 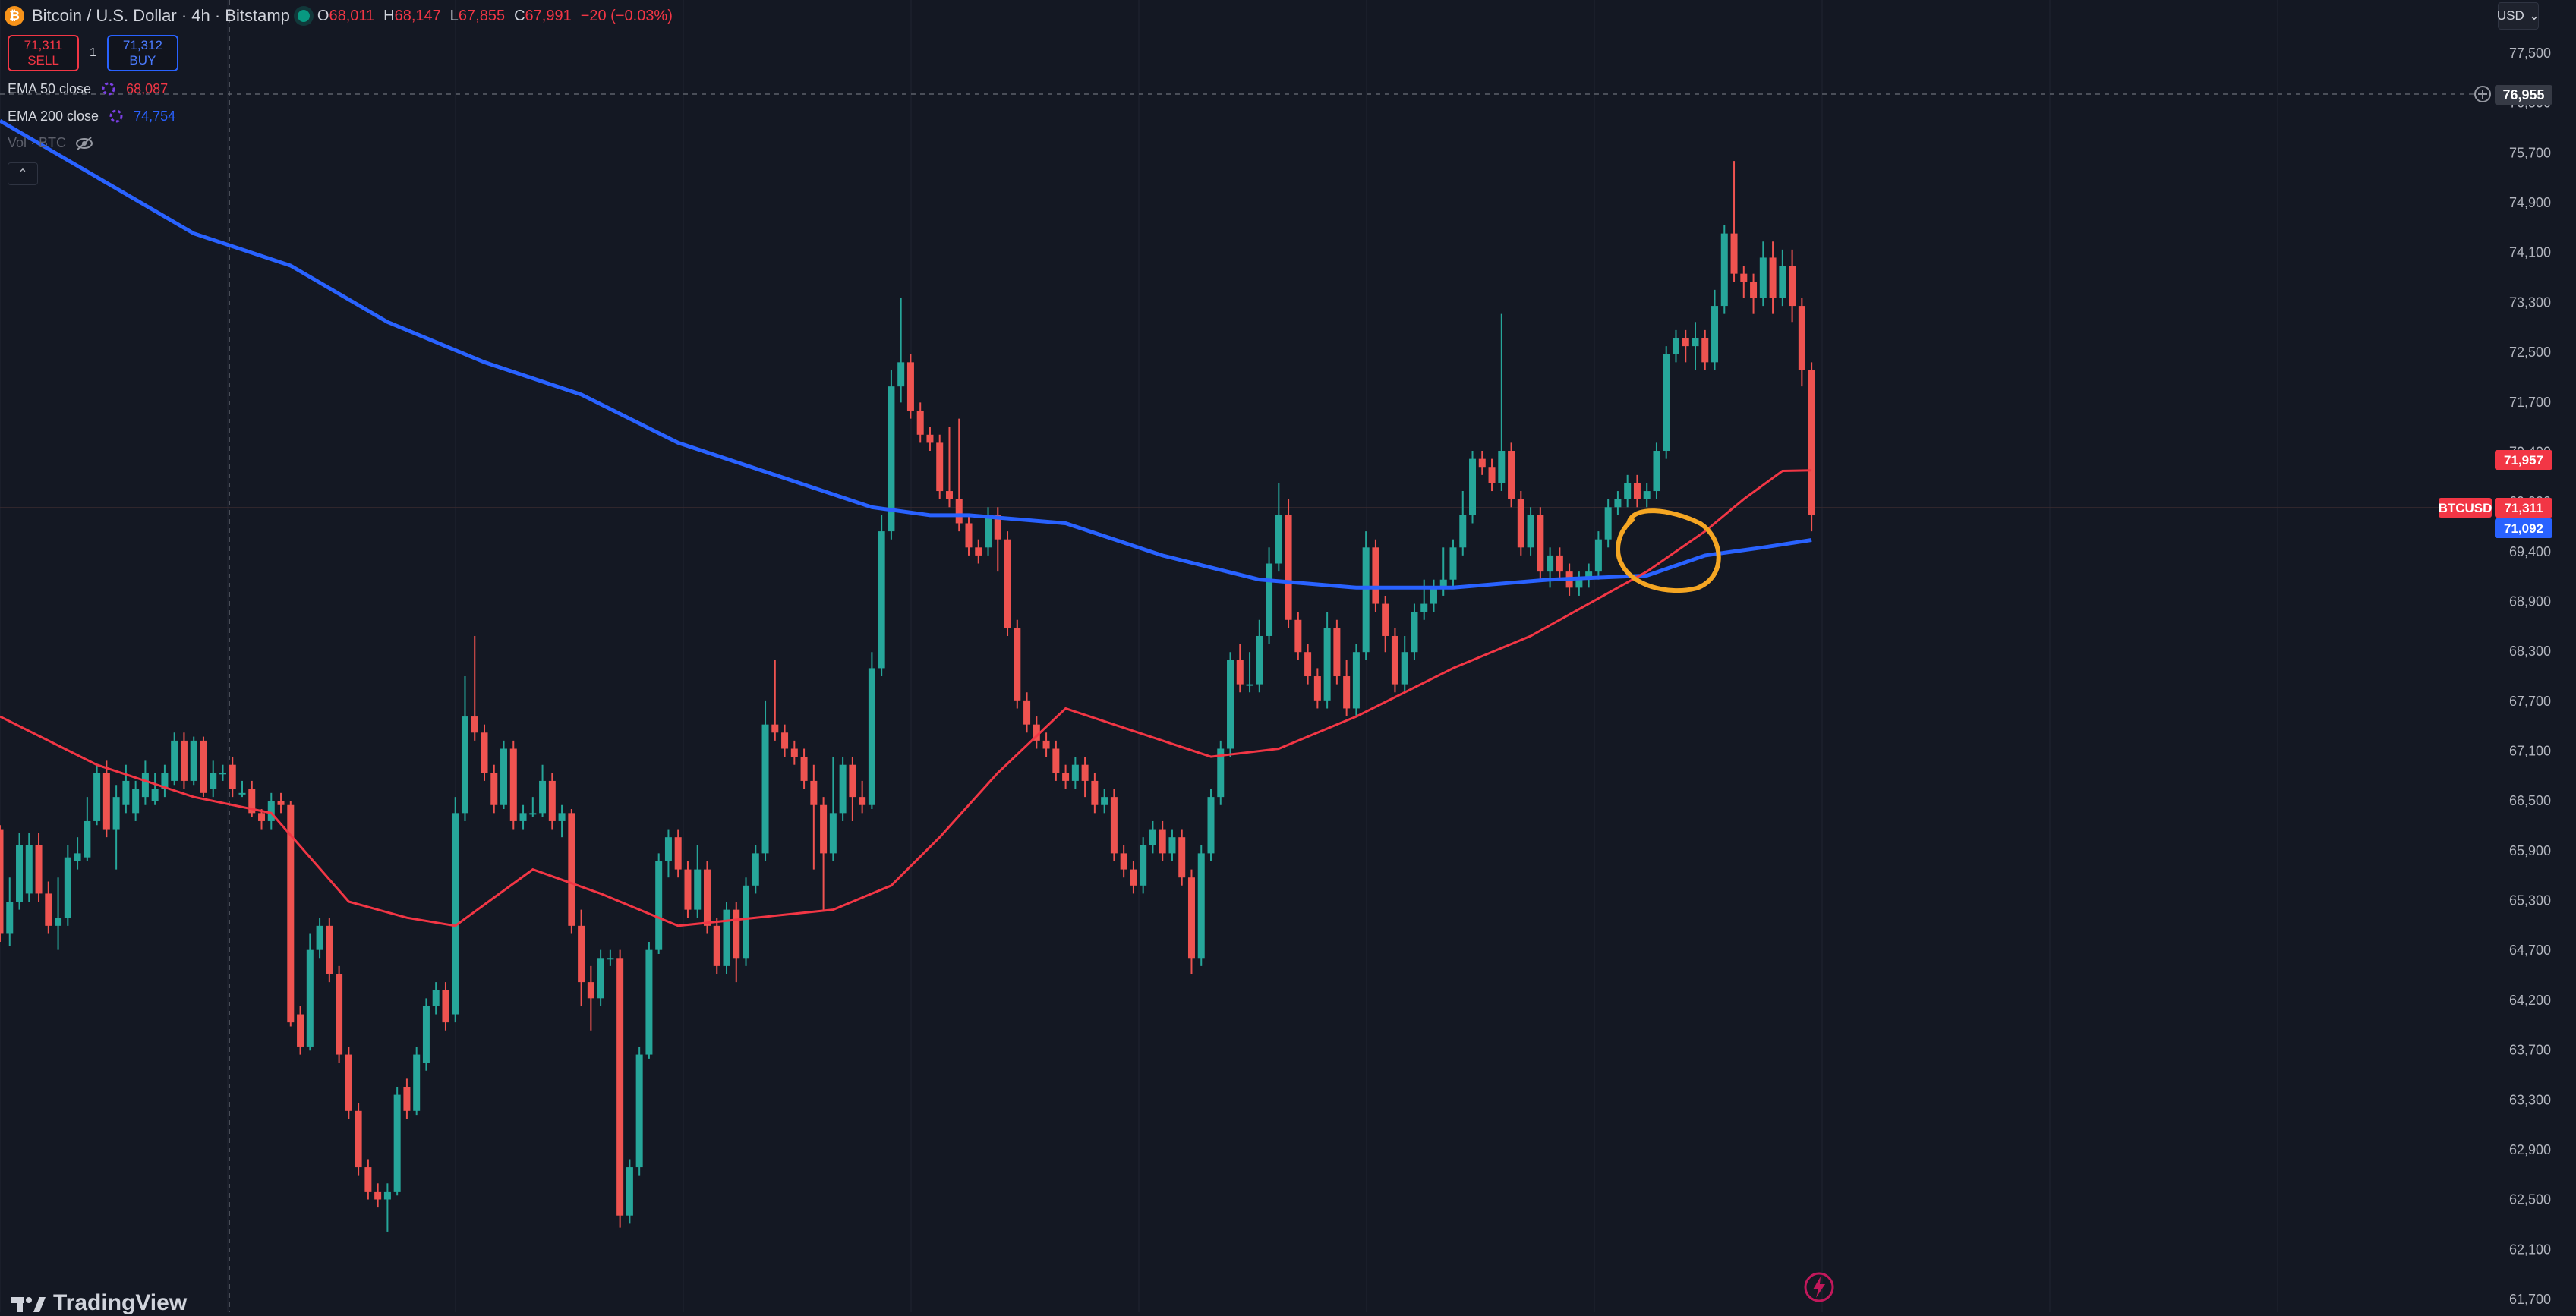 I want to click on price-tick: 67,100, so click(x=2530, y=751).